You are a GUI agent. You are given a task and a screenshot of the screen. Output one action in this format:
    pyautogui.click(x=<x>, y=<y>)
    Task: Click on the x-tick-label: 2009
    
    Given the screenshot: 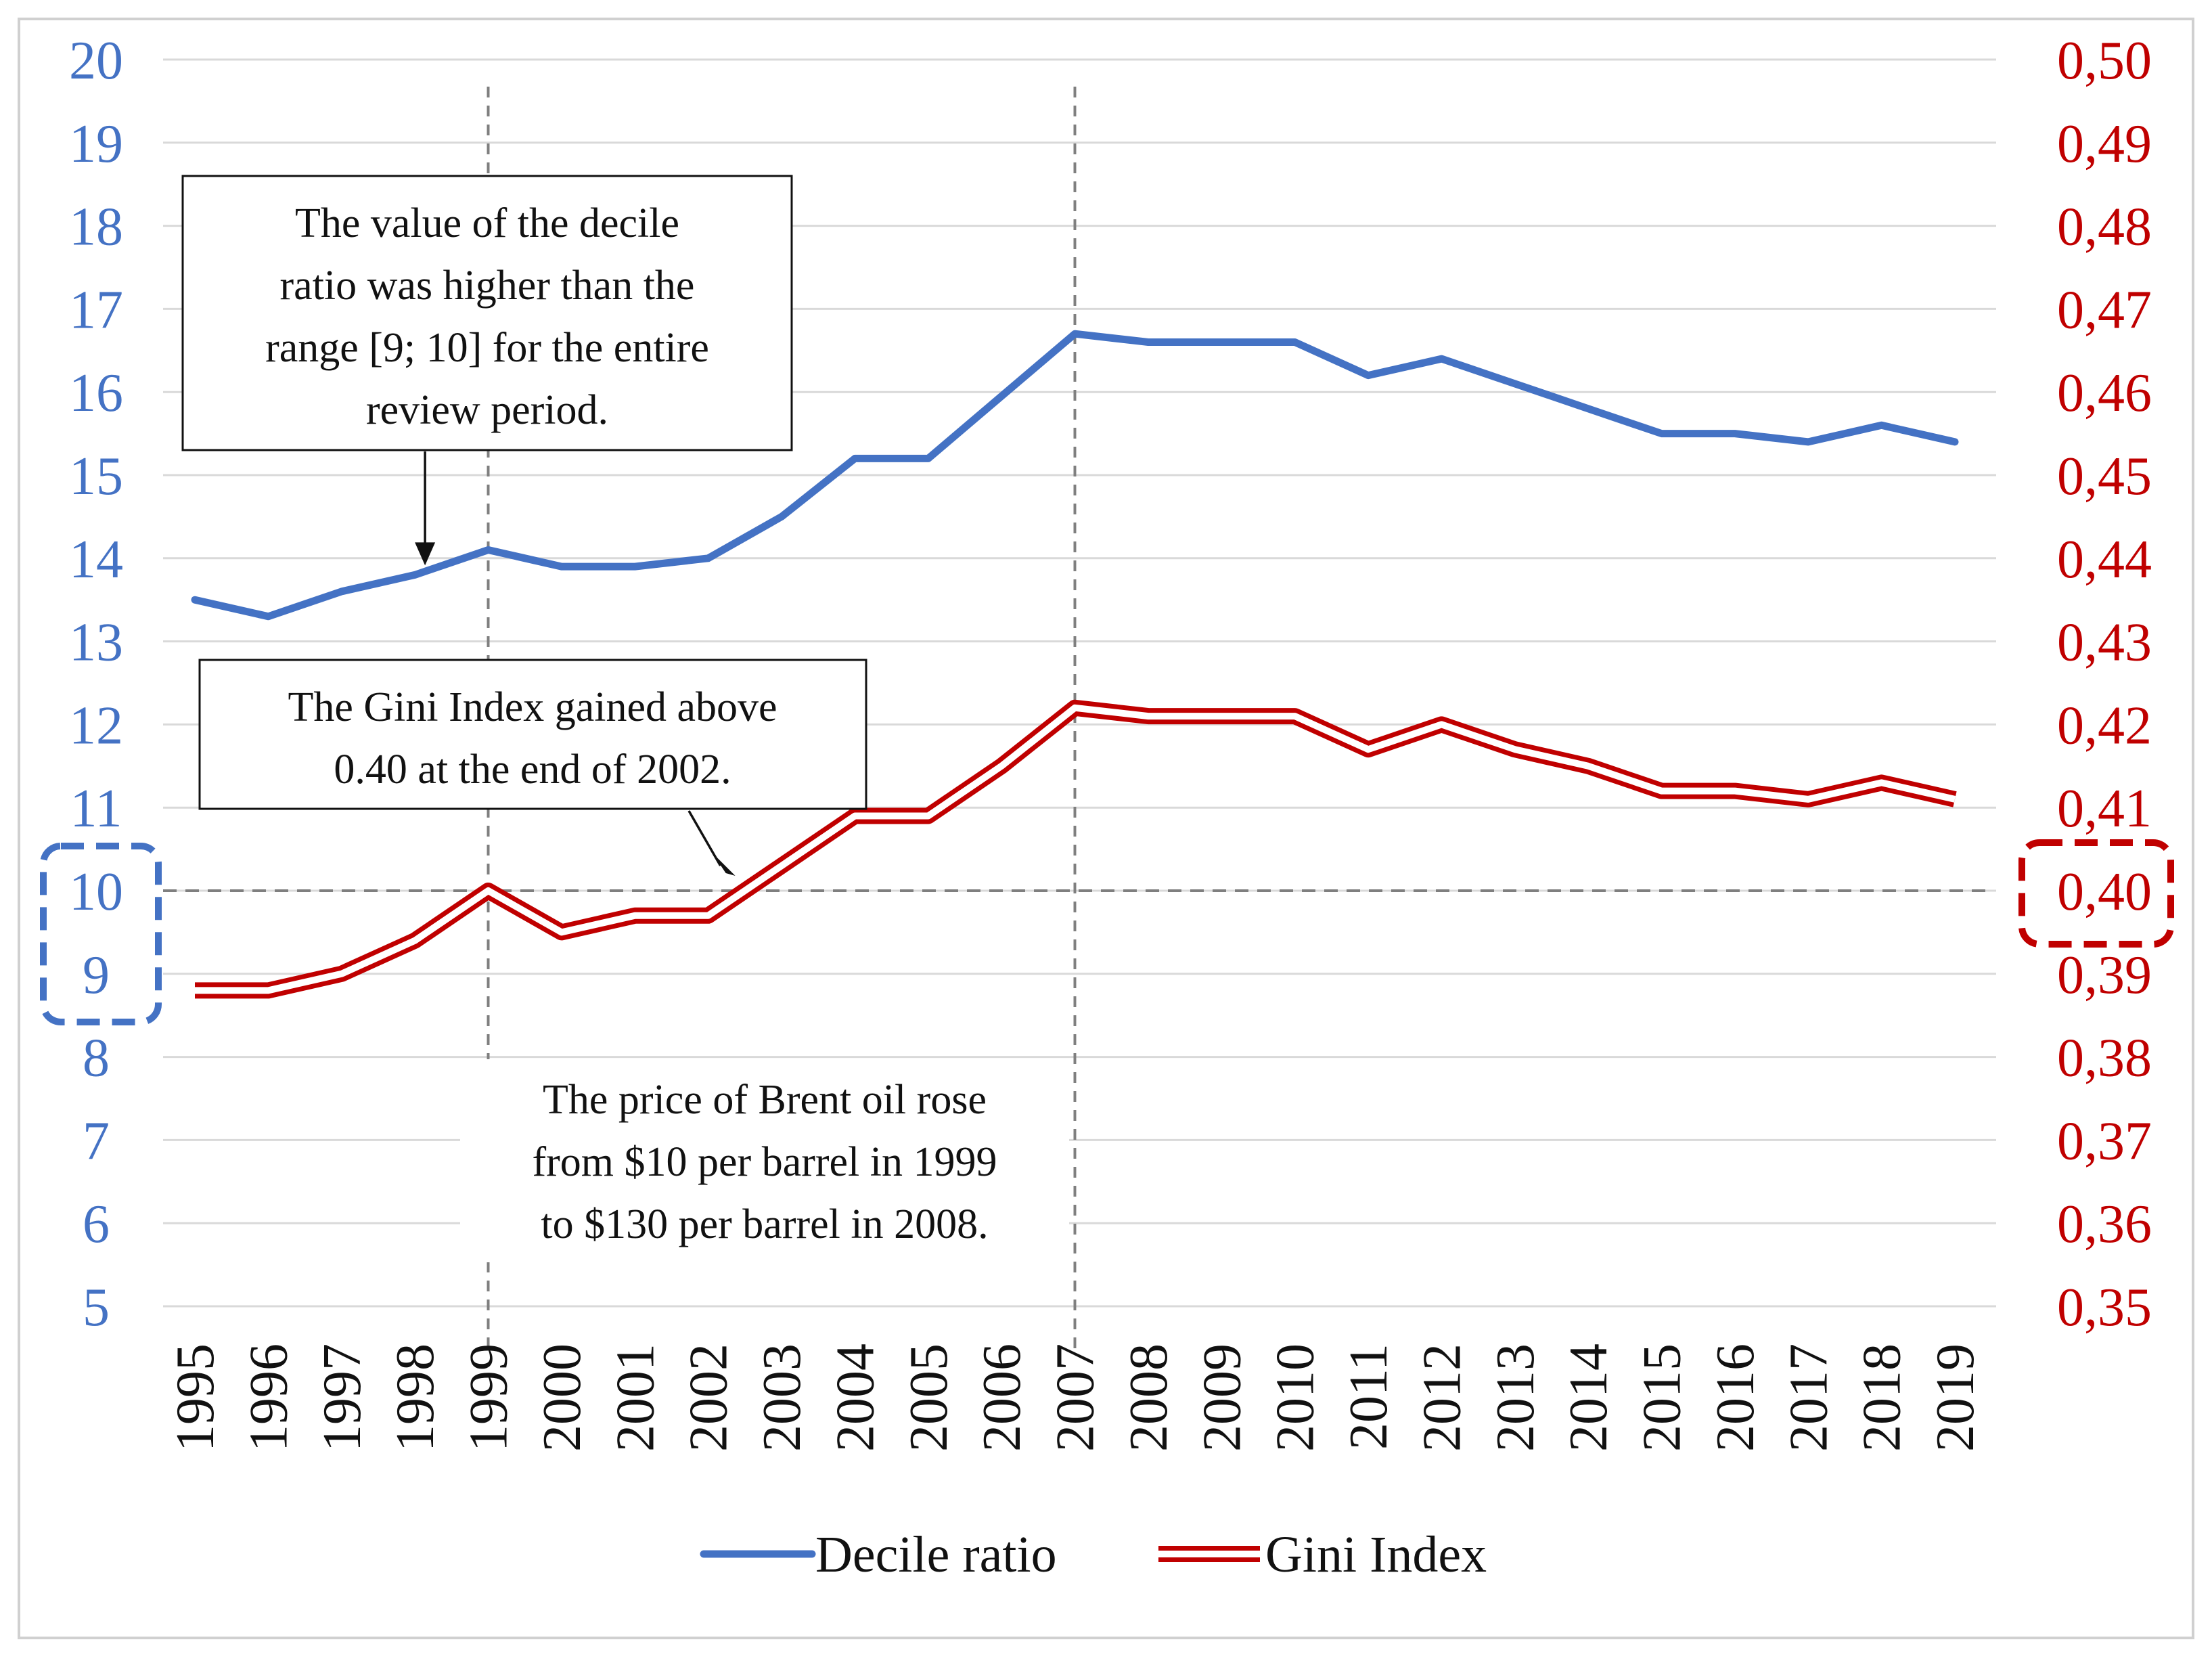 What is the action you would take?
    pyautogui.click(x=1222, y=1398)
    